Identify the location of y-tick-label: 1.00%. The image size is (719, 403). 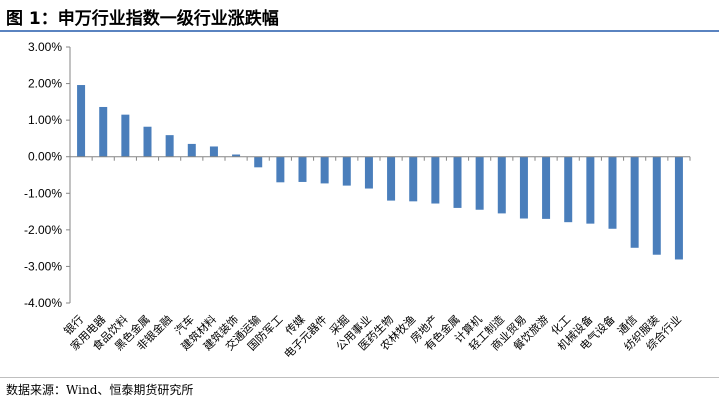
(45, 120).